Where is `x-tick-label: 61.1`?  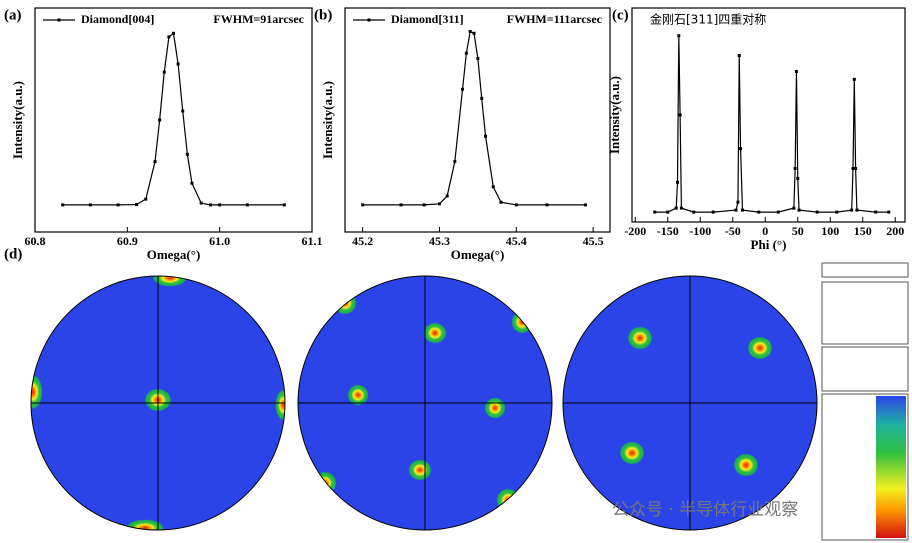 x-tick-label: 61.1 is located at coordinates (312, 241).